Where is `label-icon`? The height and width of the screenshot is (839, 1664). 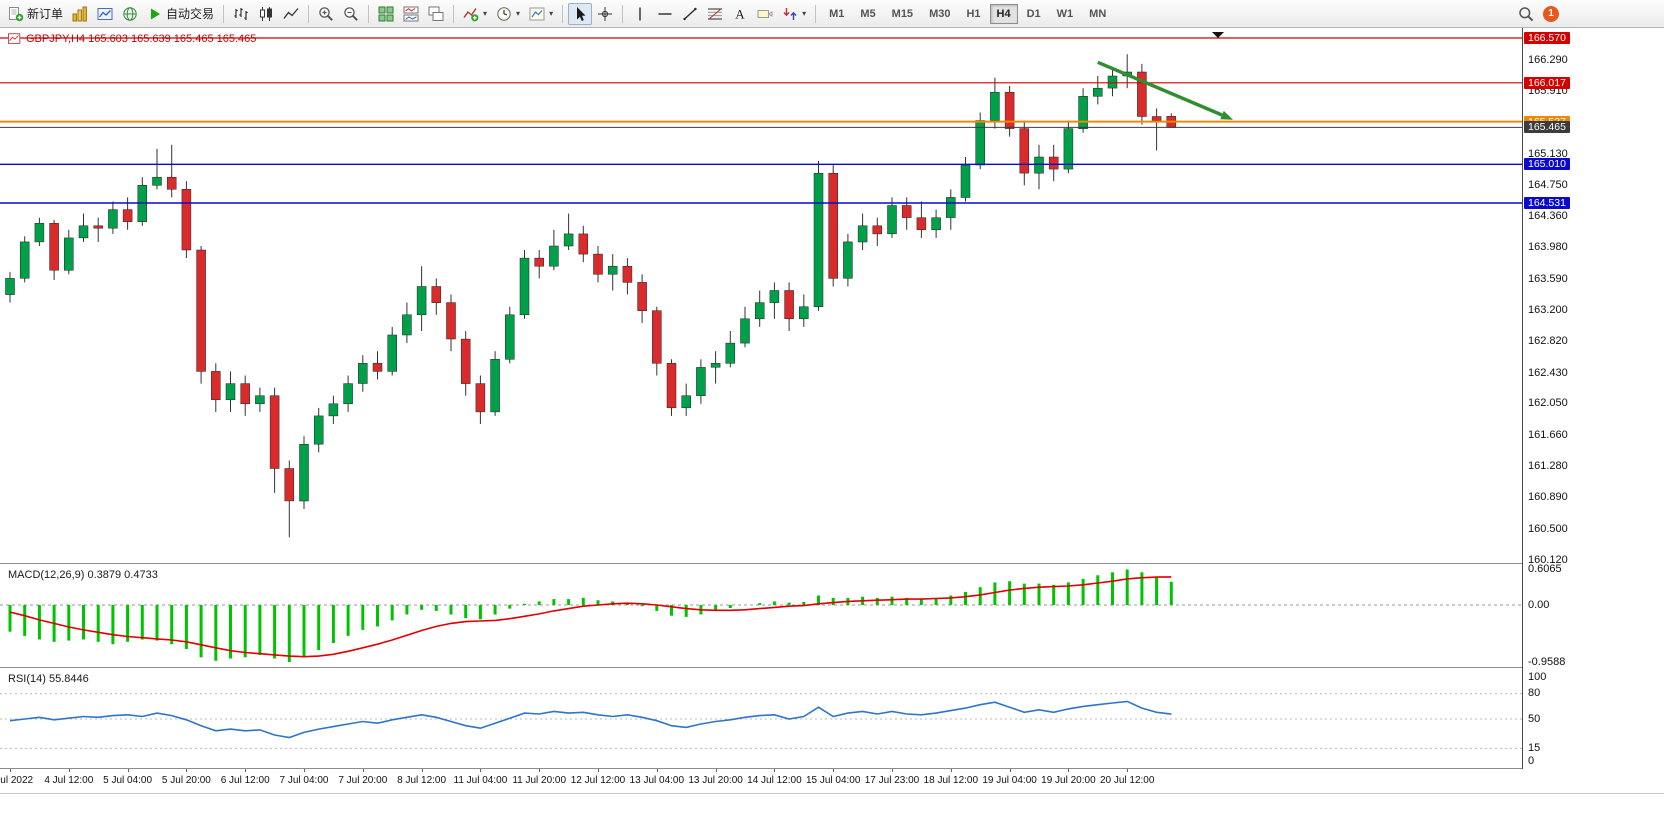
label-icon is located at coordinates (765, 14).